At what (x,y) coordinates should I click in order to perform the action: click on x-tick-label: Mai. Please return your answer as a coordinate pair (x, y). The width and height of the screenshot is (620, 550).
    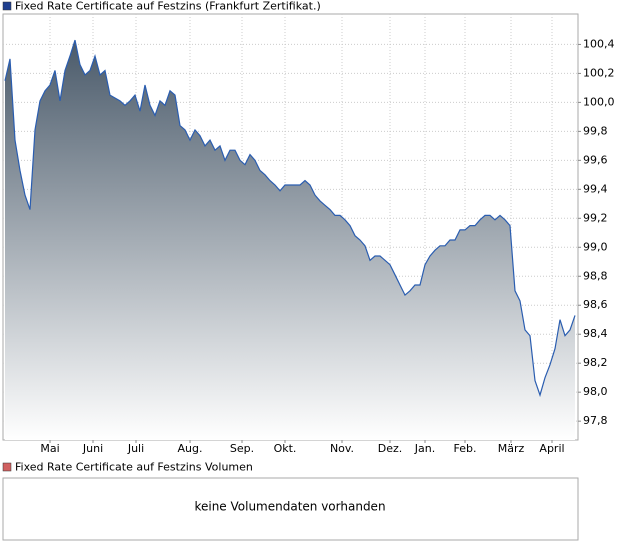
    Looking at the image, I should click on (49, 448).